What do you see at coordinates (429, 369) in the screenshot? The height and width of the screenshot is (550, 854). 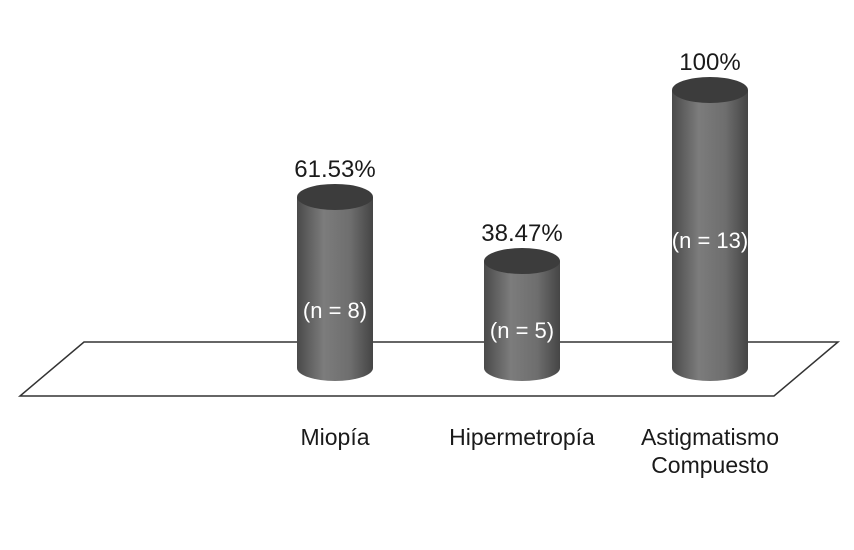 I see `chart-floor` at bounding box center [429, 369].